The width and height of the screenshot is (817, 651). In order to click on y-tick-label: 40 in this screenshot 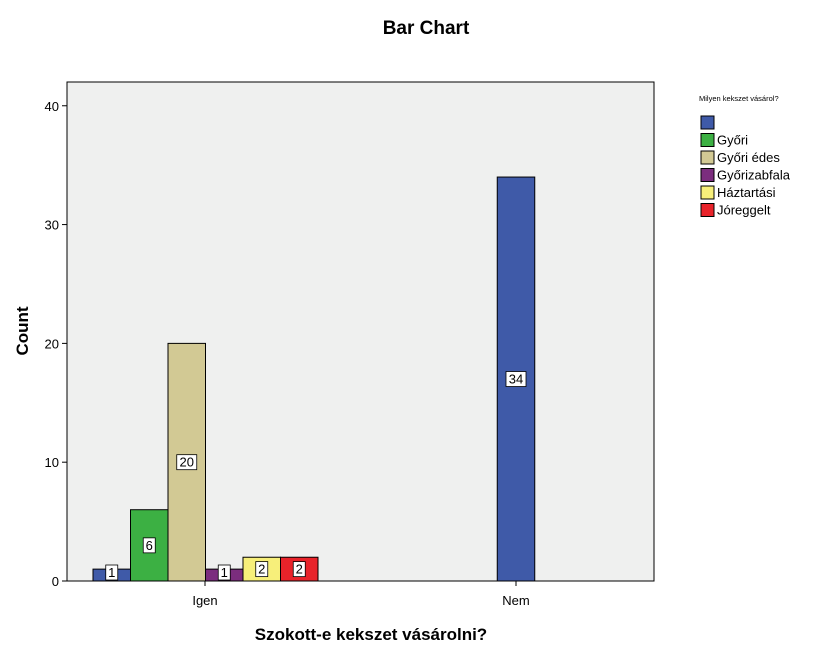, I will do `click(52, 106)`.